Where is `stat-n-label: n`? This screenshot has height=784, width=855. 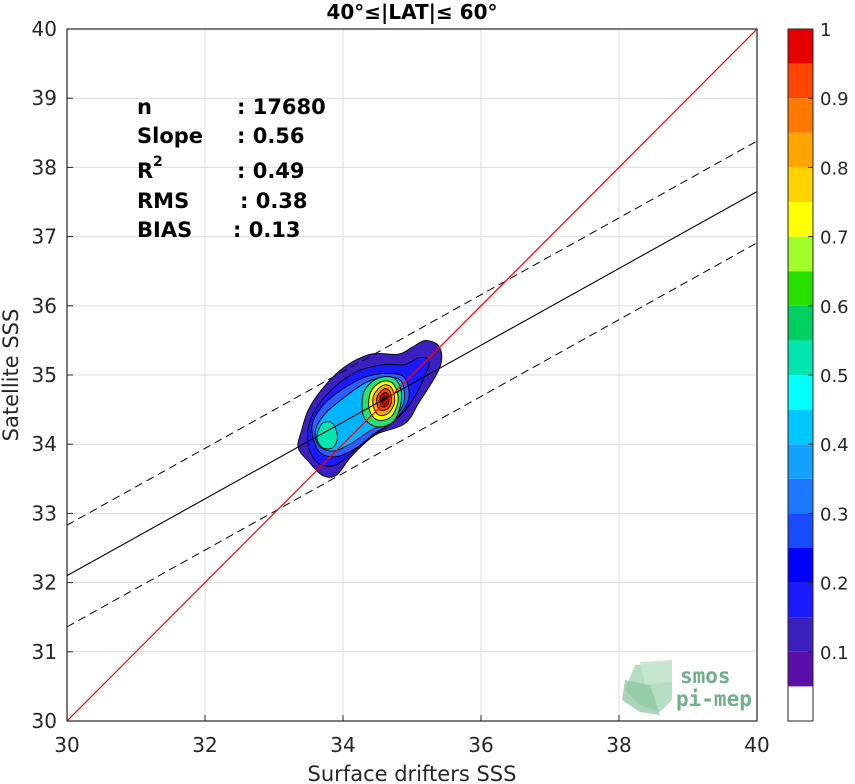 stat-n-label: n is located at coordinates (144, 107).